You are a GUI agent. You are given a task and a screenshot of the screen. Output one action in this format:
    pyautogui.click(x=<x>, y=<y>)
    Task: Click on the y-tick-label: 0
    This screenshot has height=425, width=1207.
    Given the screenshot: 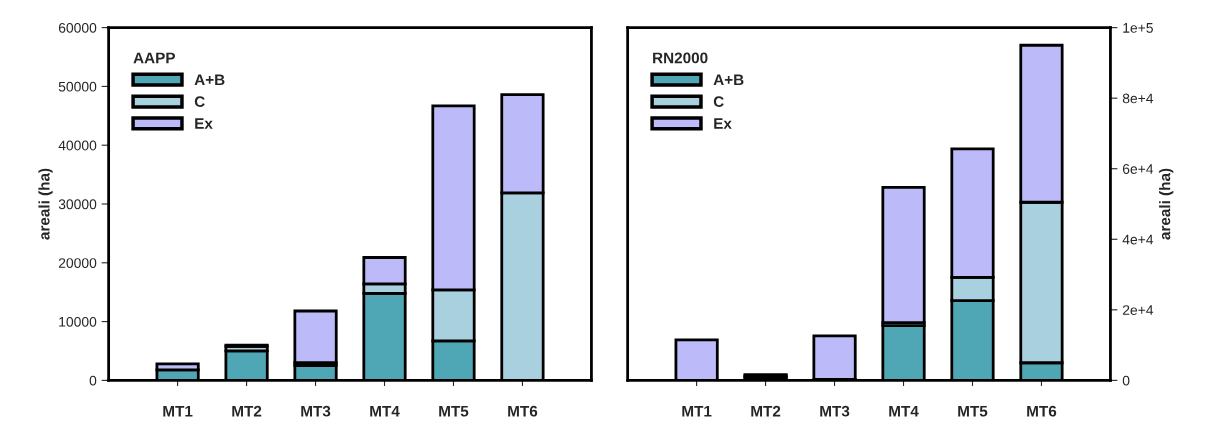 What is the action you would take?
    pyautogui.click(x=93, y=380)
    